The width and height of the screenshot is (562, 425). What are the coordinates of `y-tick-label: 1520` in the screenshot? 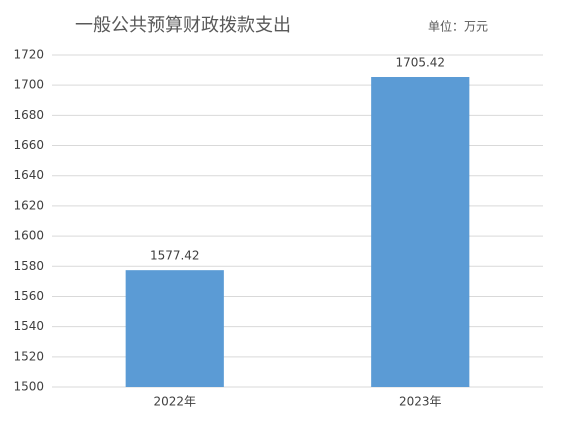 It's located at (28, 356).